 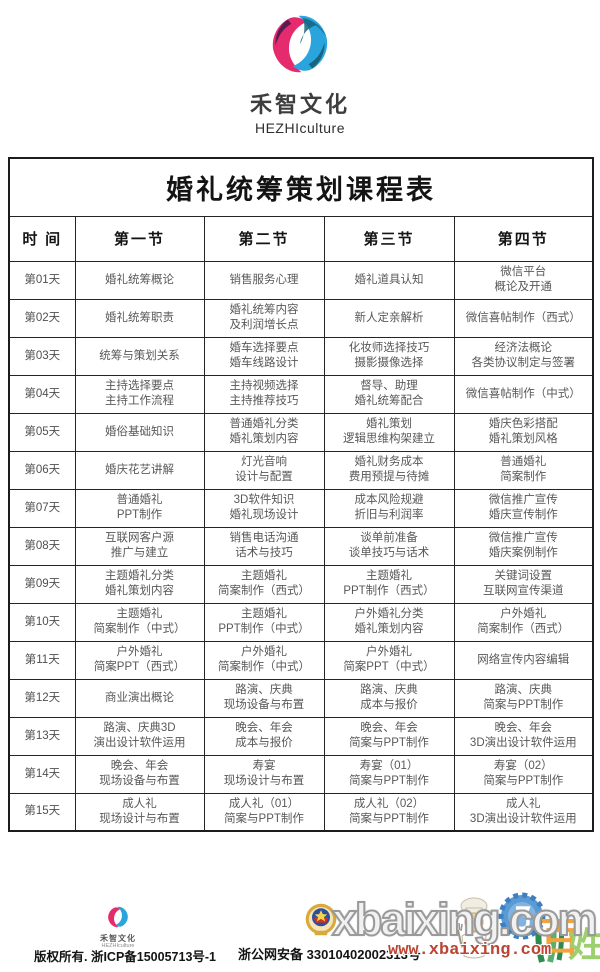 What do you see at coordinates (264, 356) in the screenshot?
I see `cell-session2: 婚车选择要点 婚车线路设计` at bounding box center [264, 356].